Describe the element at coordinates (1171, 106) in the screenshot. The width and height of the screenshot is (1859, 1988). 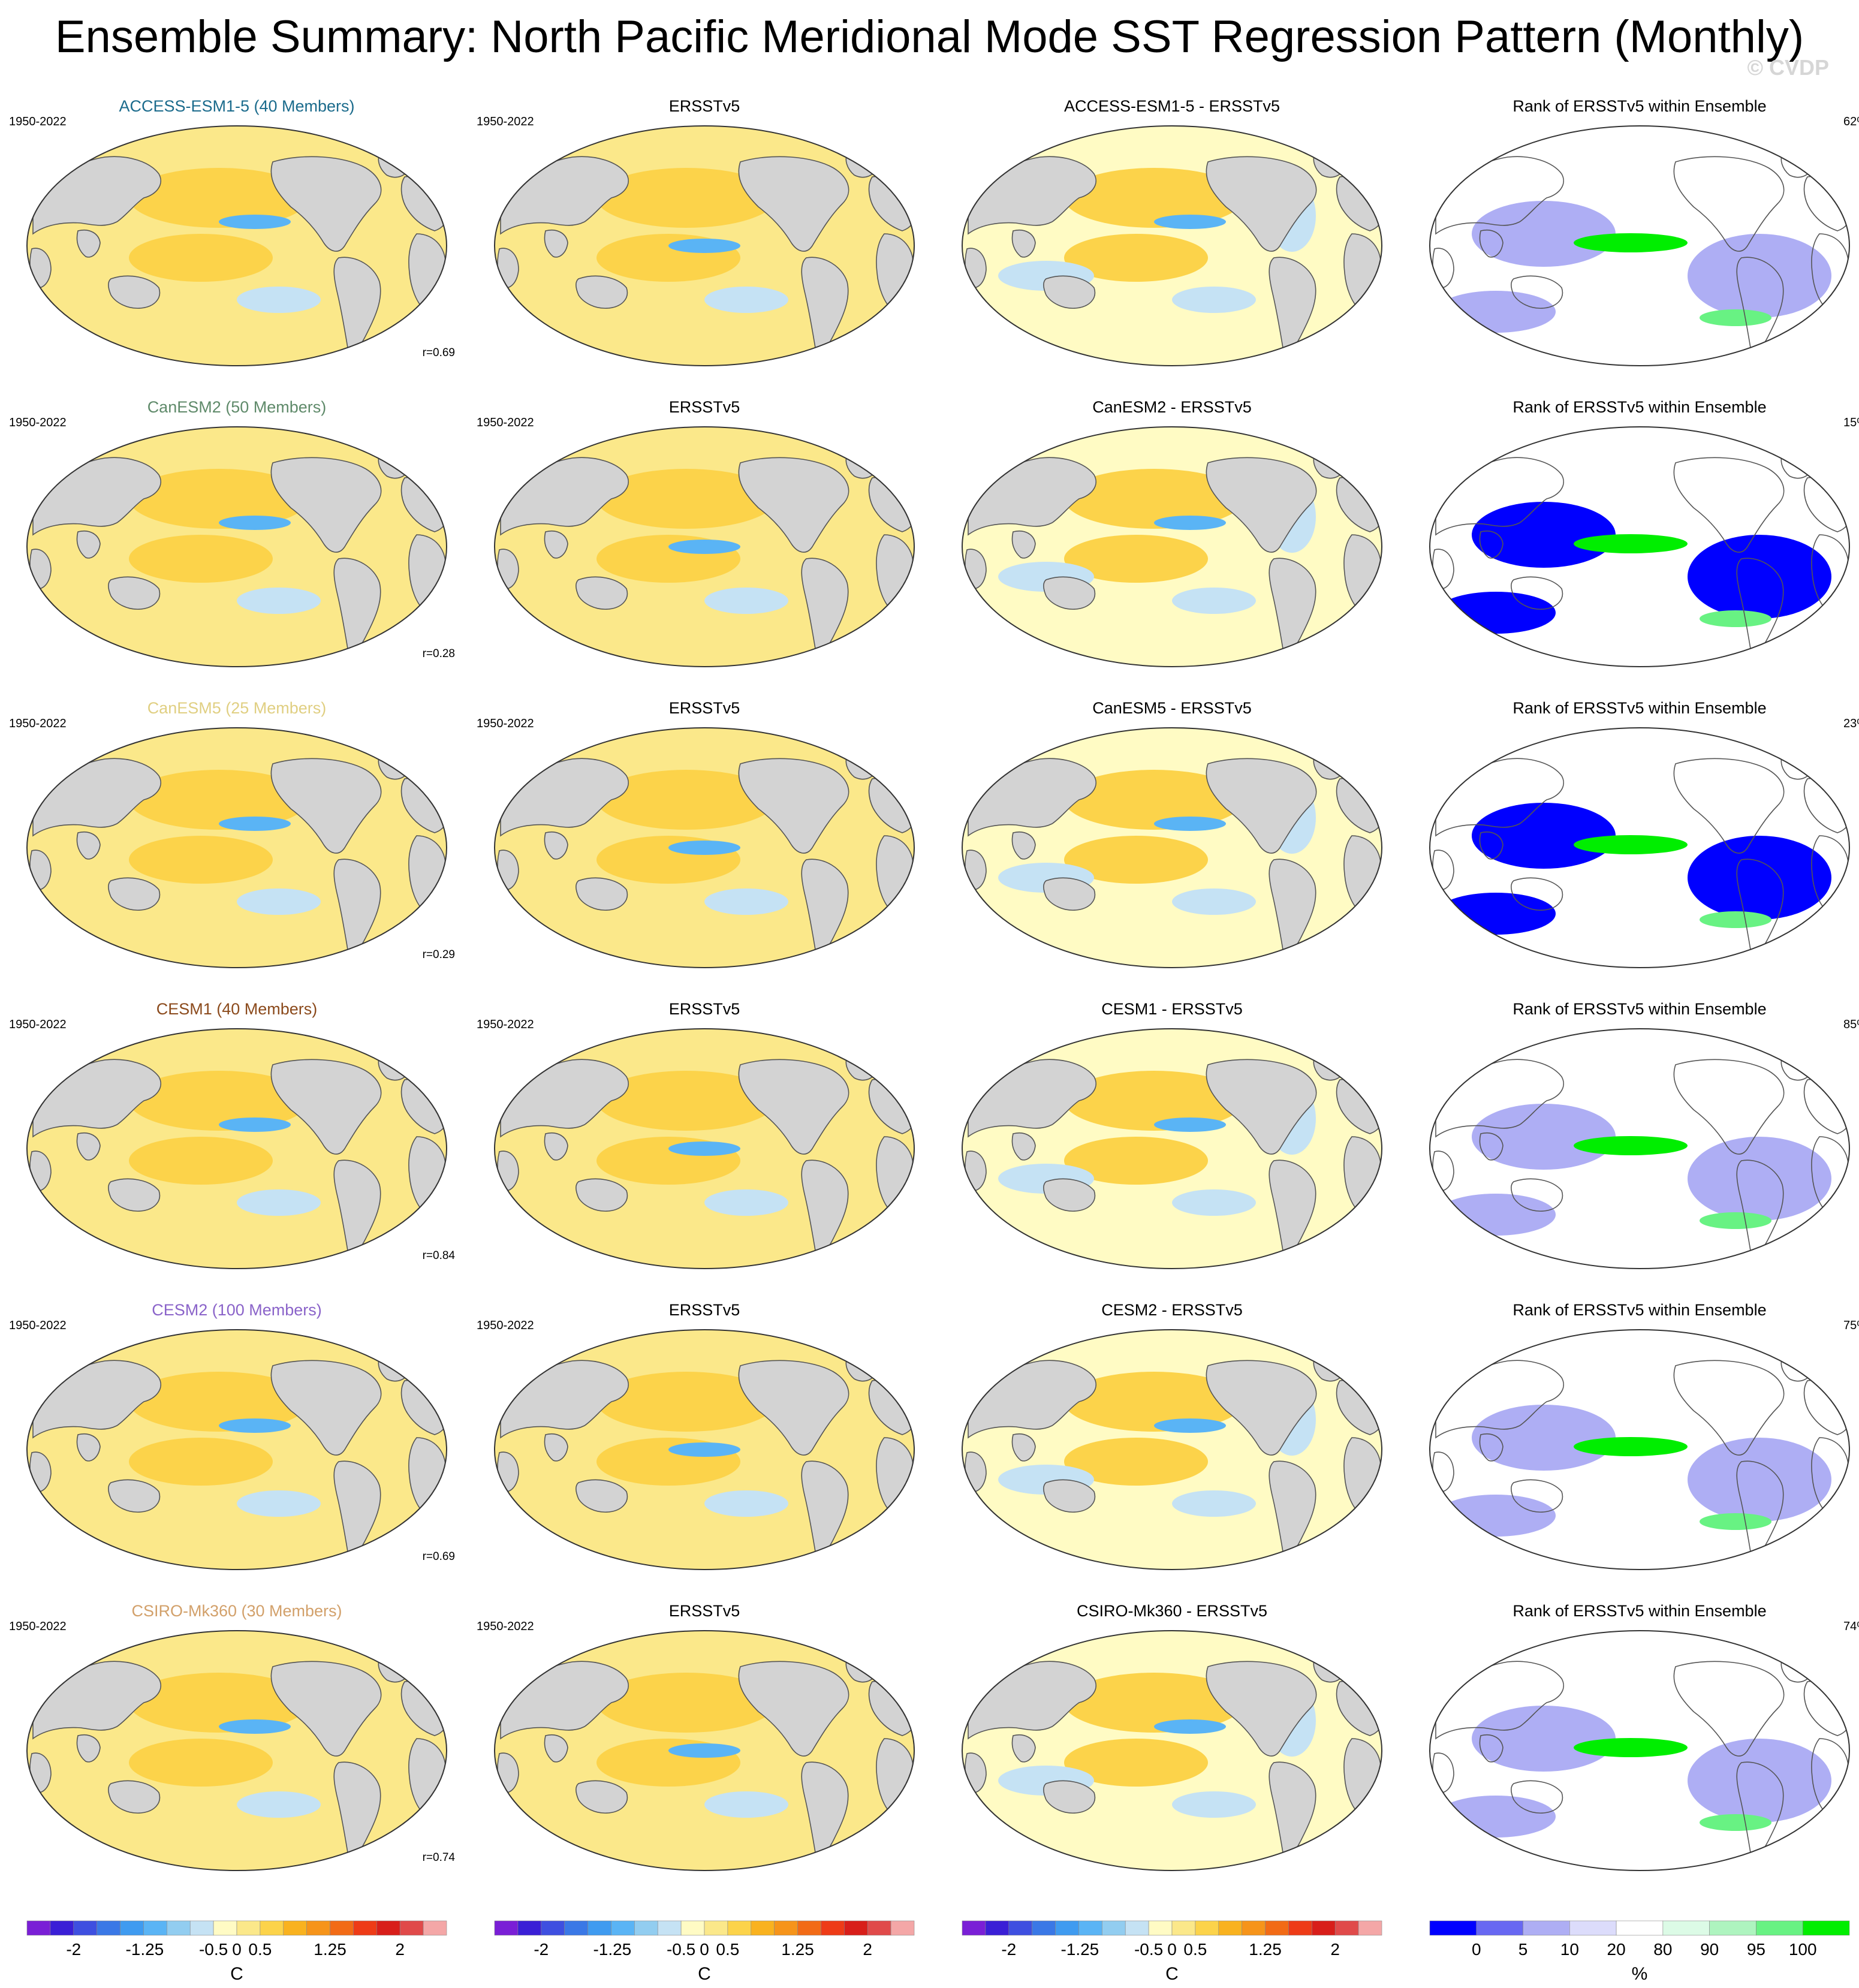
I see `difference-title: ACCESS-ESM1-5 - ERSSTv5` at that location.